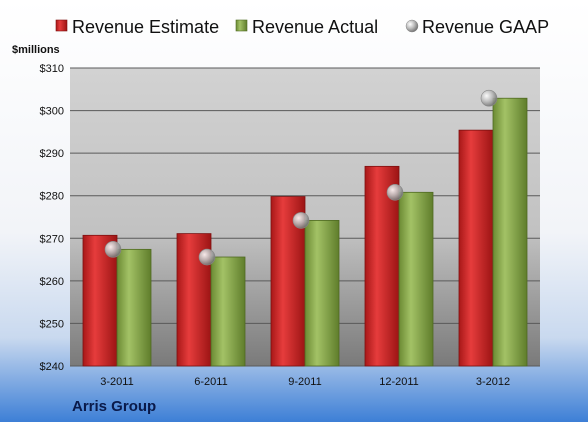 This screenshot has height=422, width=588. Describe the element at coordinates (52, 154) in the screenshot. I see `y-tick-label: $290` at that location.